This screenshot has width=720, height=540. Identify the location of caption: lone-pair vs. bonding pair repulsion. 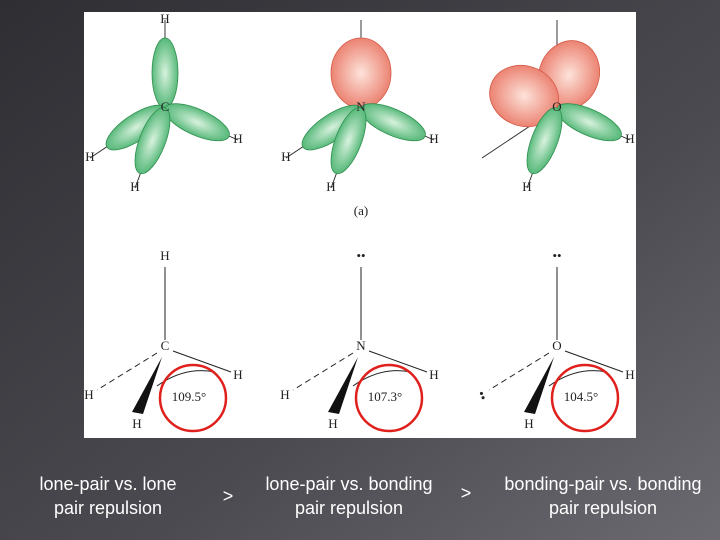
(348, 496).